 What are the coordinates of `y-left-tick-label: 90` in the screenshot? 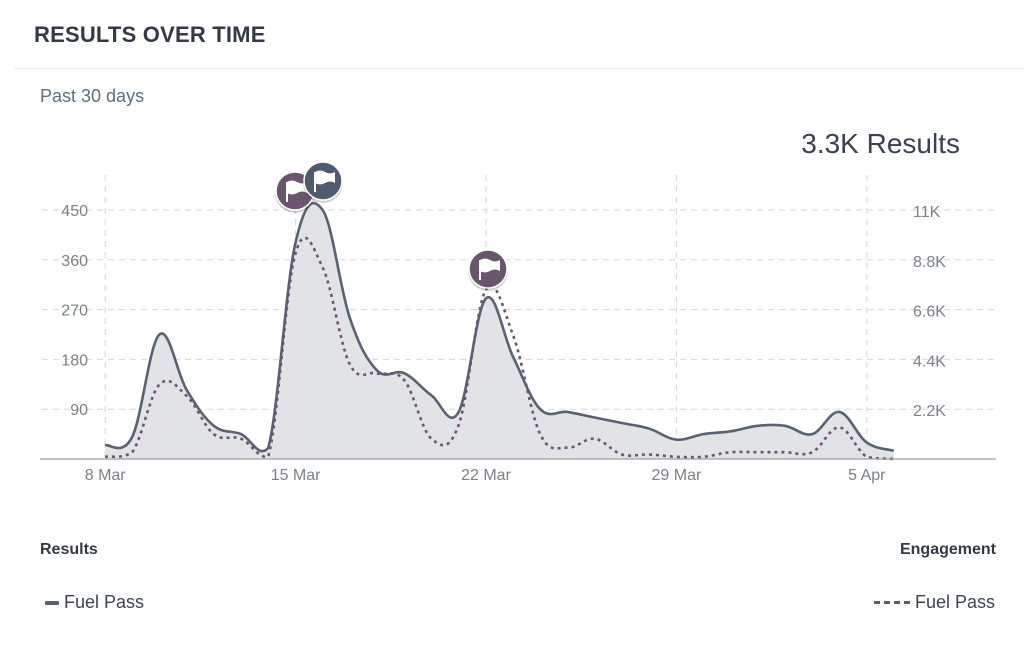 It's located at (79, 410).